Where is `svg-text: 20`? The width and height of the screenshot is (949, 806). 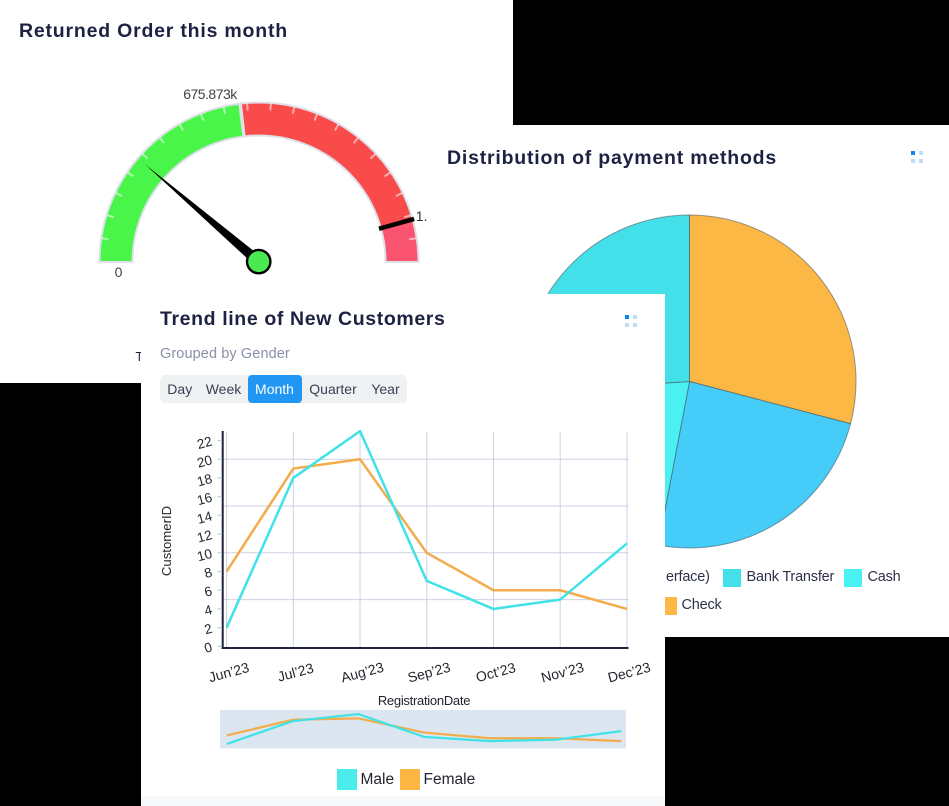 svg-text: 20 is located at coordinates (204, 461).